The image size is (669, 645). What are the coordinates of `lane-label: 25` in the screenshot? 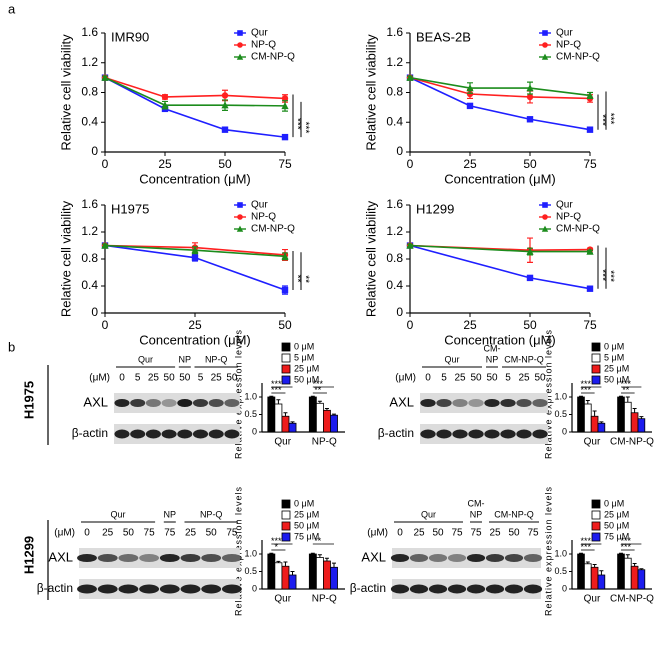 It's located at (217, 378).